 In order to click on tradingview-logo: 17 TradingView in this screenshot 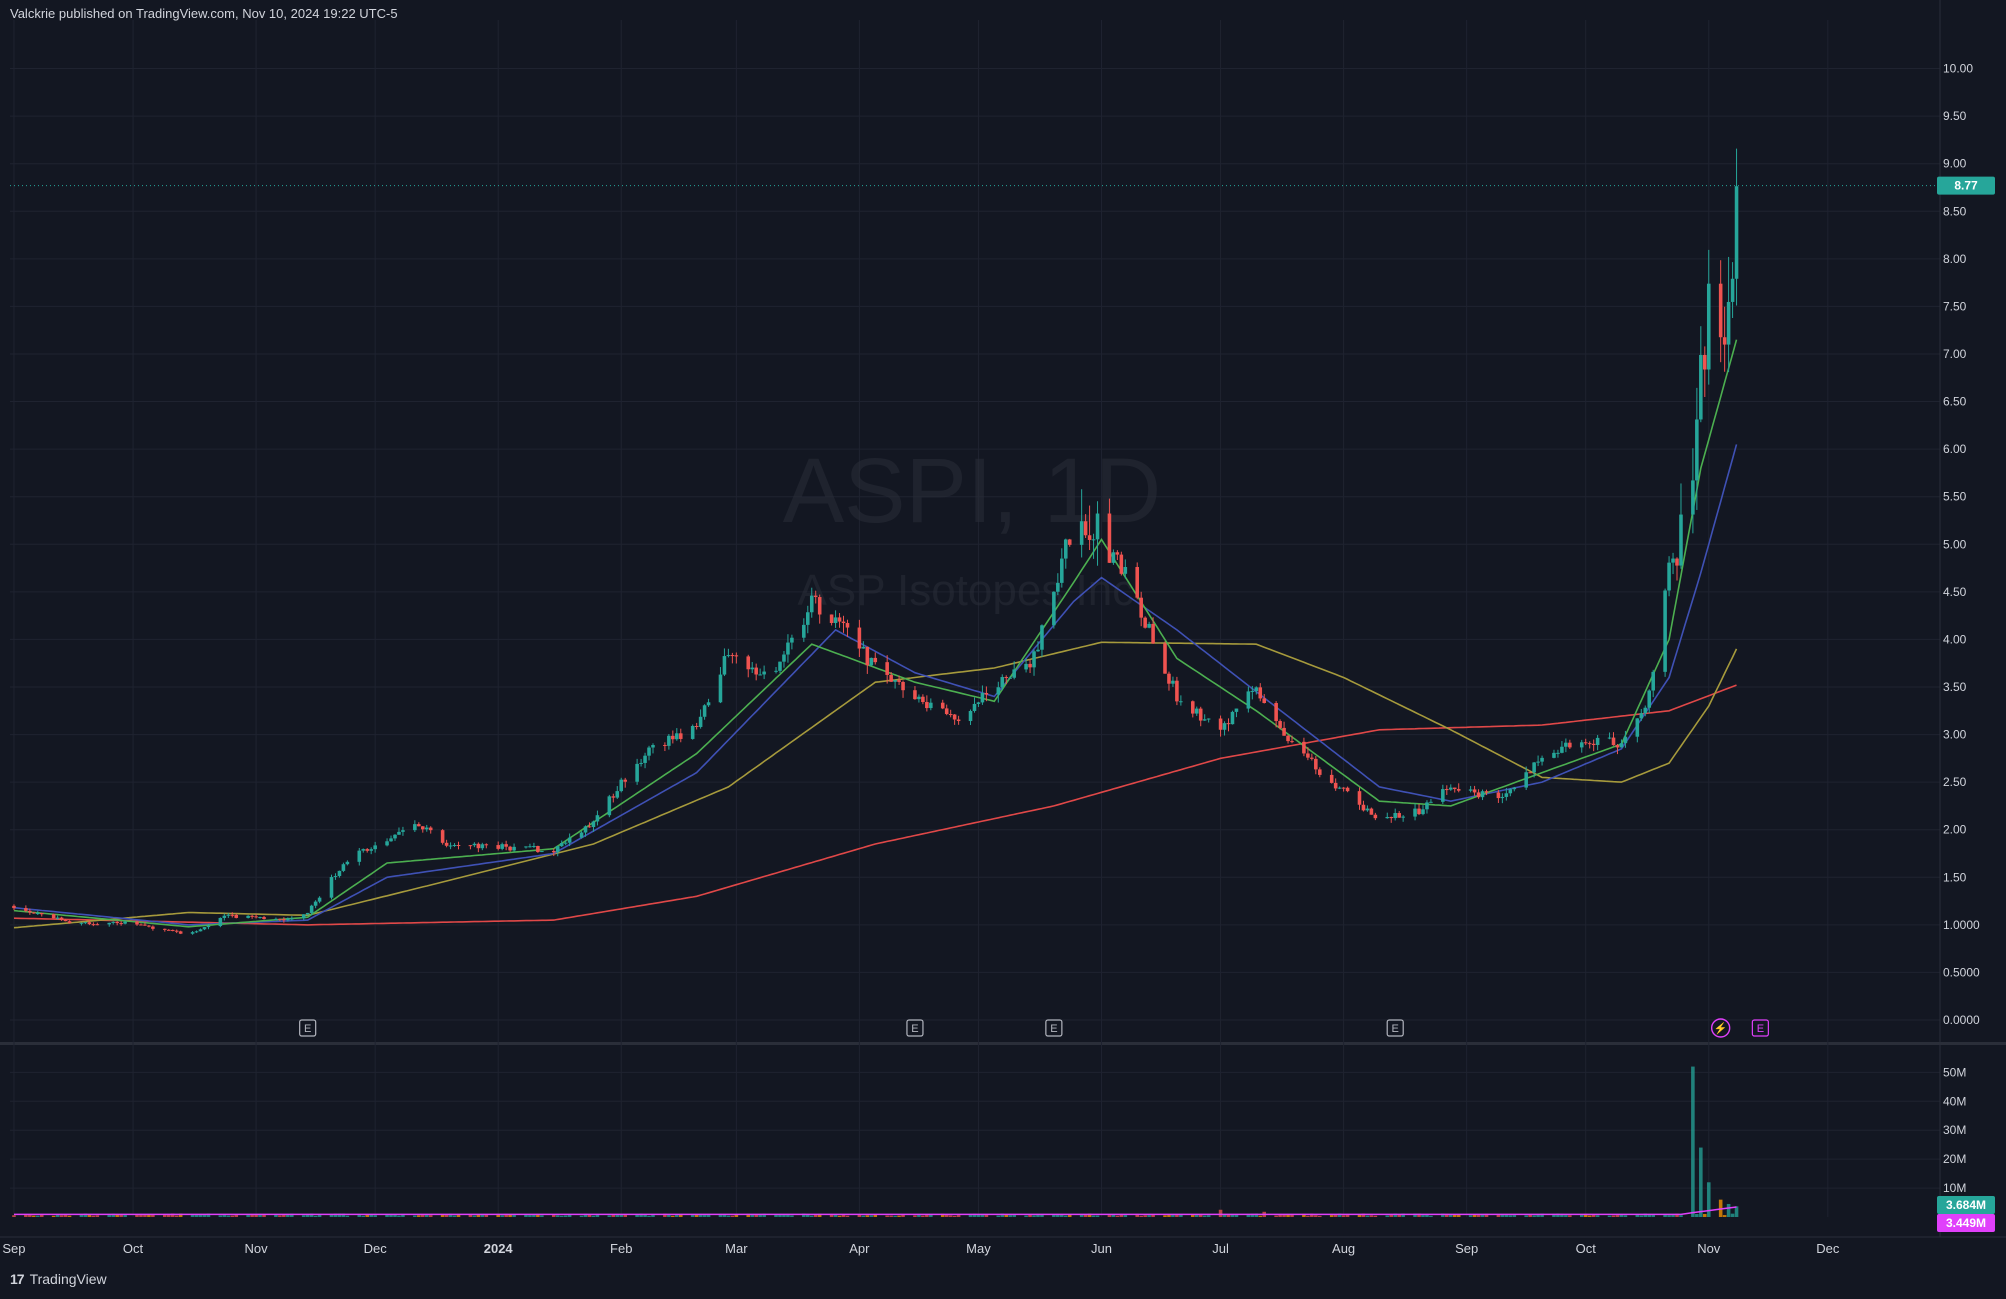, I will do `click(58, 1279)`.